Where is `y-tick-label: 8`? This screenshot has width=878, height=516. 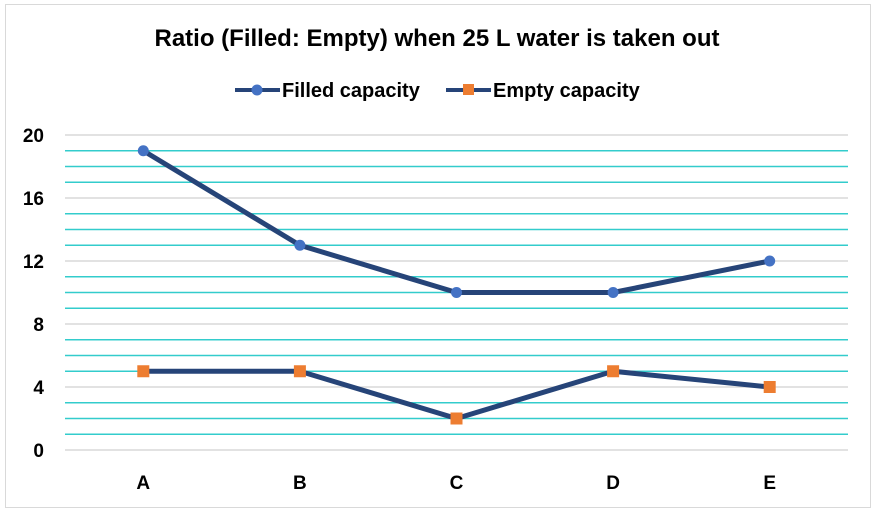 y-tick-label: 8 is located at coordinates (38, 325).